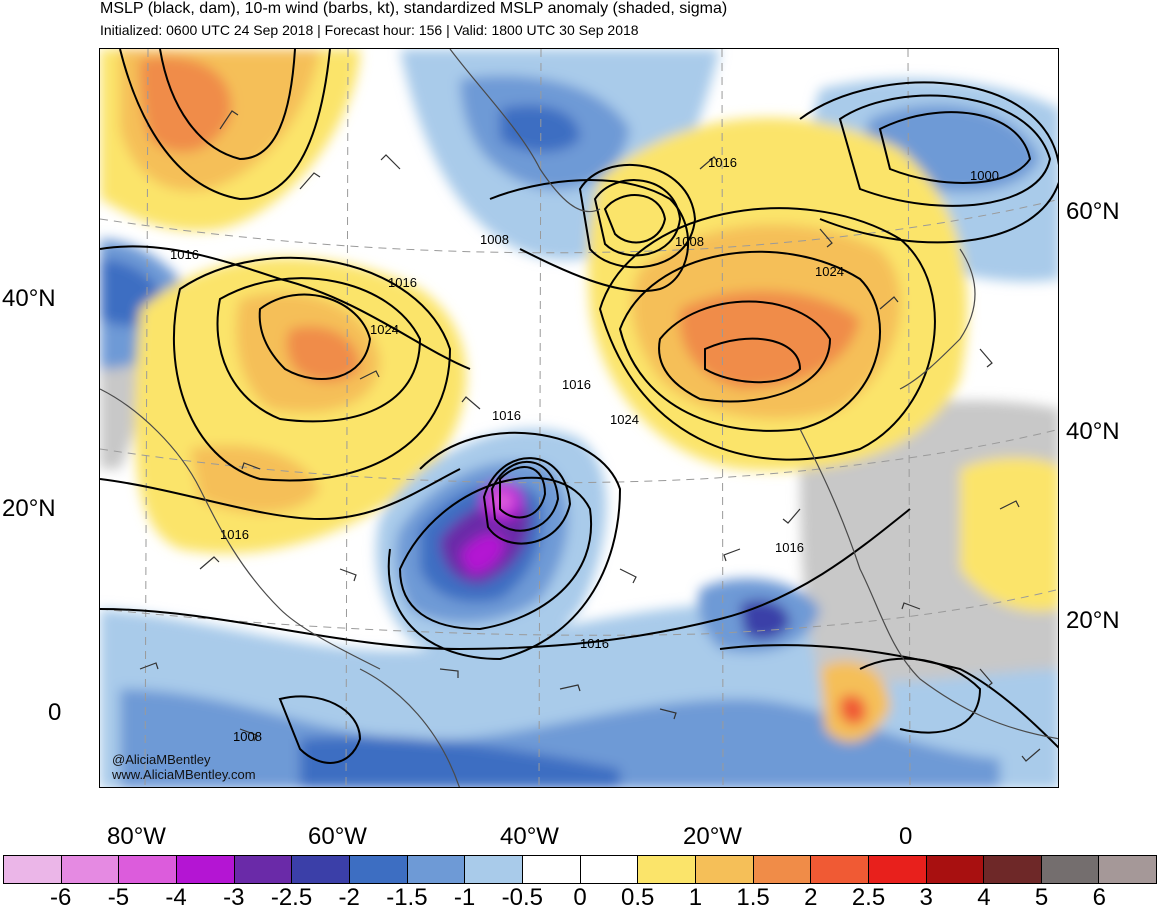 Image resolution: width=1160 pixels, height=912 pixels. Describe the element at coordinates (1099, 897) in the screenshot. I see `colorbar-tick-label: 6` at that location.